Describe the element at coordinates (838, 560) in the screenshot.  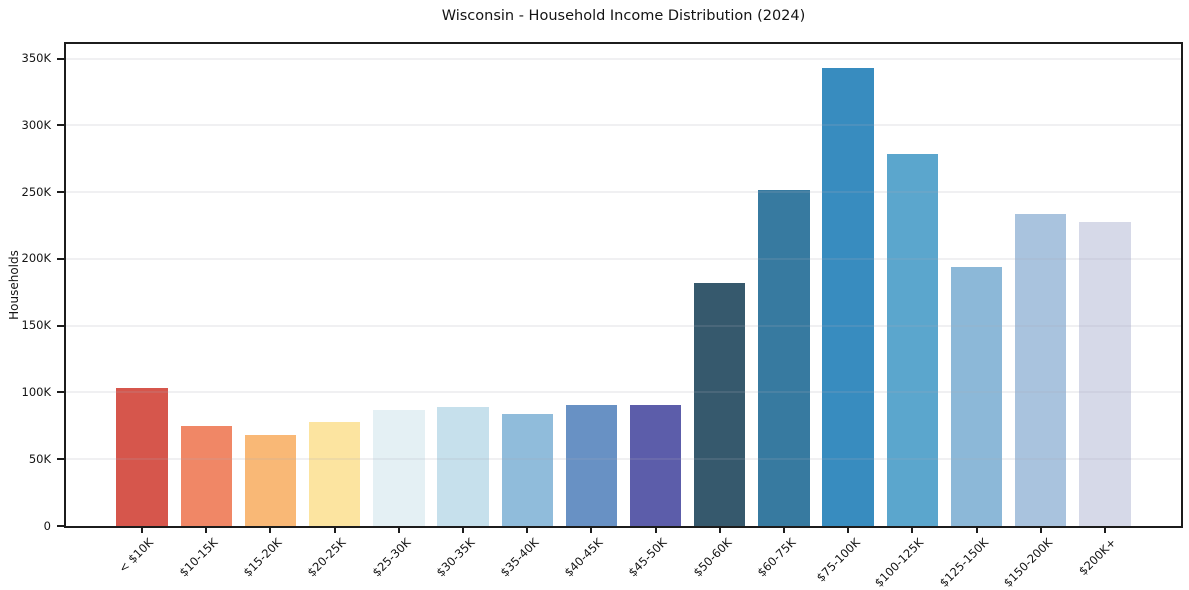
I see `x-tick-label: $75-100K` at that location.